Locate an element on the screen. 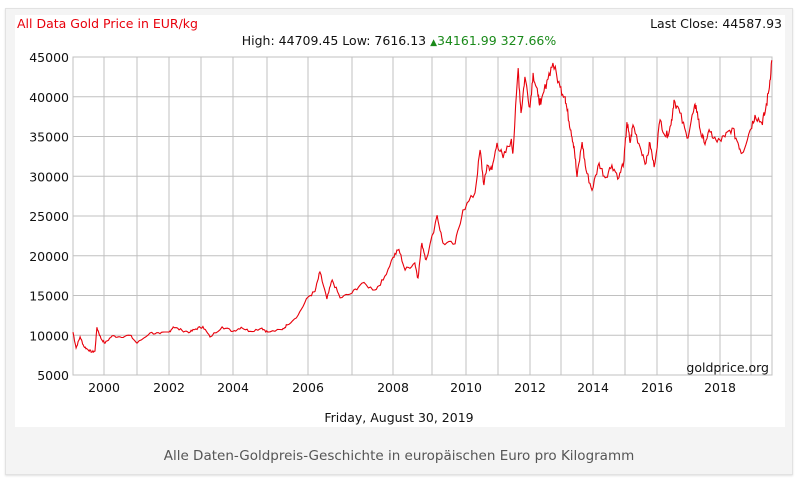 The height and width of the screenshot is (481, 798). high-value: High: 44709.45 is located at coordinates (290, 40).